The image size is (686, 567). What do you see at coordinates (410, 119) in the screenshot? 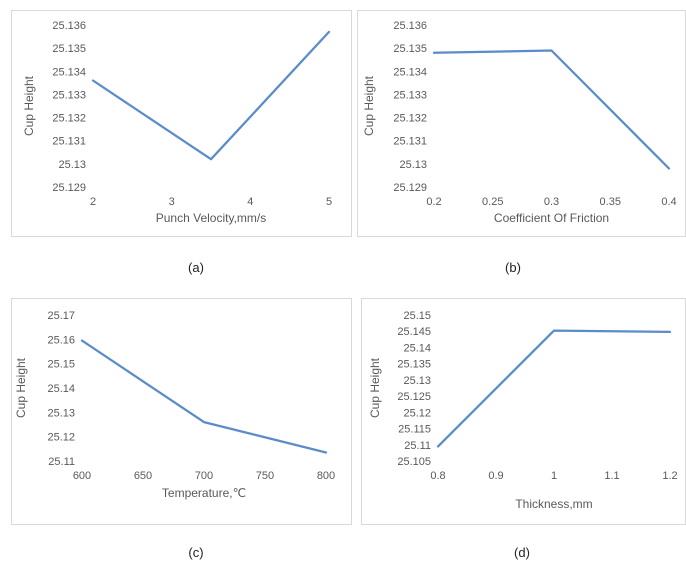
I see `y-tick-label-b: 25.132` at bounding box center [410, 119].